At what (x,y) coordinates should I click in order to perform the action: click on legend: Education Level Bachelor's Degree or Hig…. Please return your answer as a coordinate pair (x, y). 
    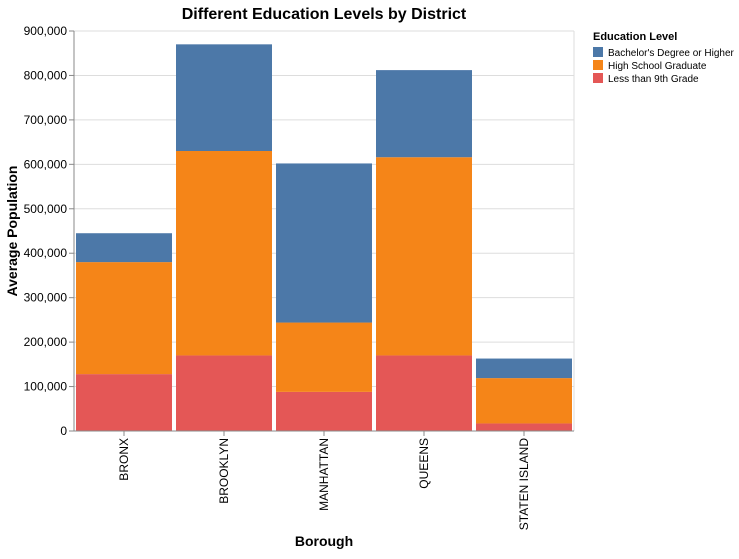
    Looking at the image, I should click on (664, 58).